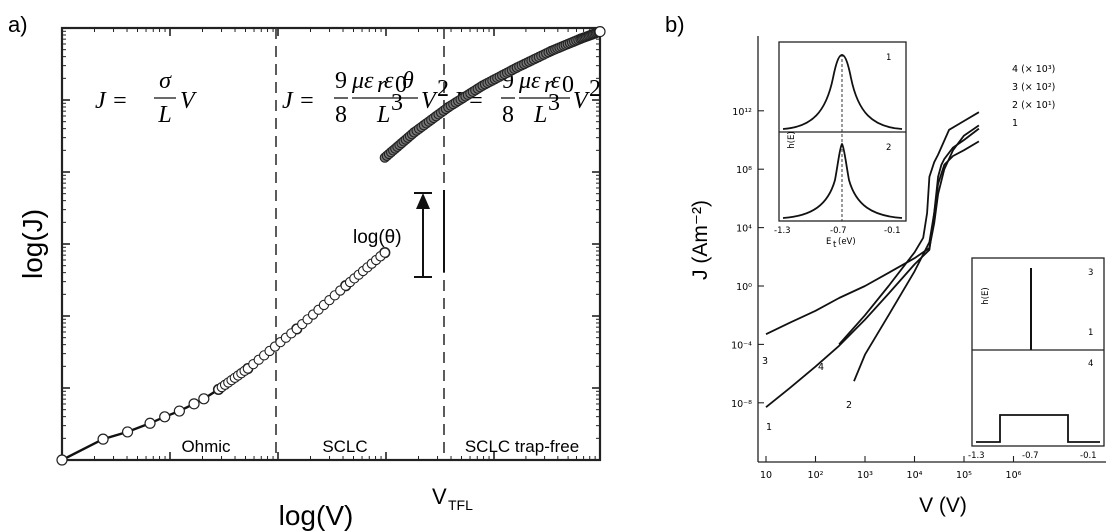 This screenshot has height=531, width=1113. Describe the element at coordinates (769, 427) in the screenshot. I see `curve-end-label-1: 1` at that location.